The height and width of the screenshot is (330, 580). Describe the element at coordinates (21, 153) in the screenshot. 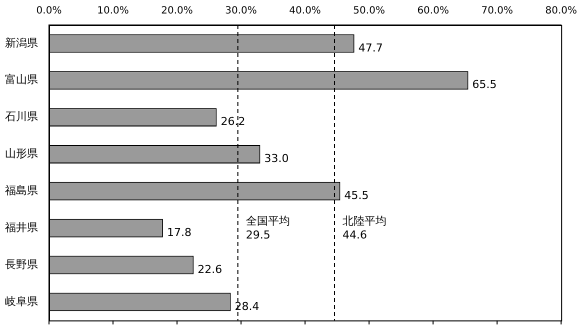

I see `y-tick-label: 山形県` at that location.